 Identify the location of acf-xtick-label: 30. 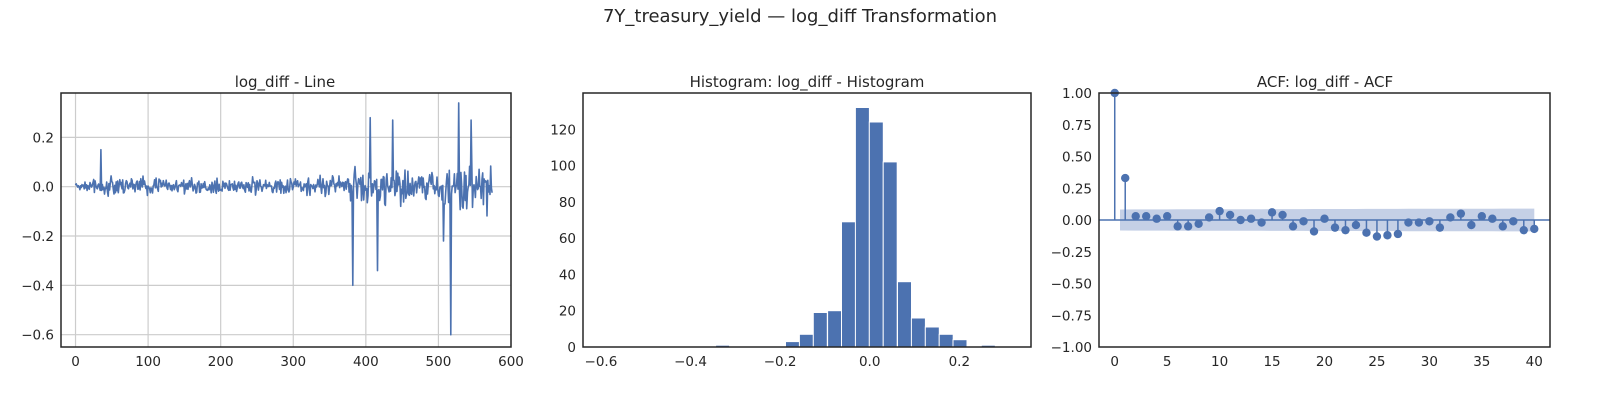
(1429, 362).